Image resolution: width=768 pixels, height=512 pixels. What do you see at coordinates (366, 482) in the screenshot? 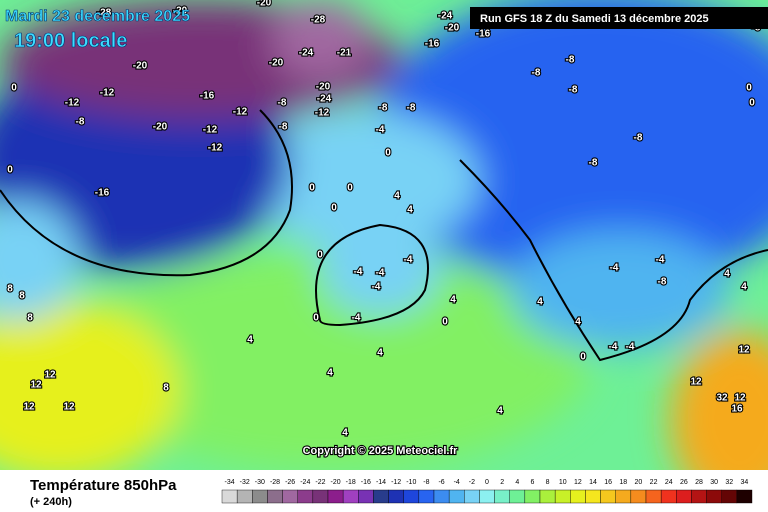
I see `scale-label: -16` at bounding box center [366, 482].